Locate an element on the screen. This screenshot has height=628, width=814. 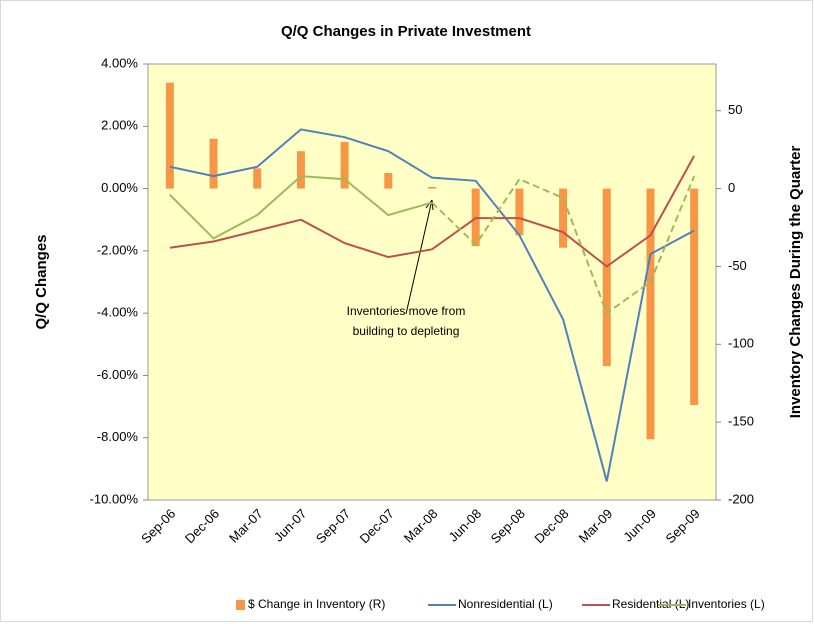
y-tick-label: 2.00% is located at coordinates (119, 125).